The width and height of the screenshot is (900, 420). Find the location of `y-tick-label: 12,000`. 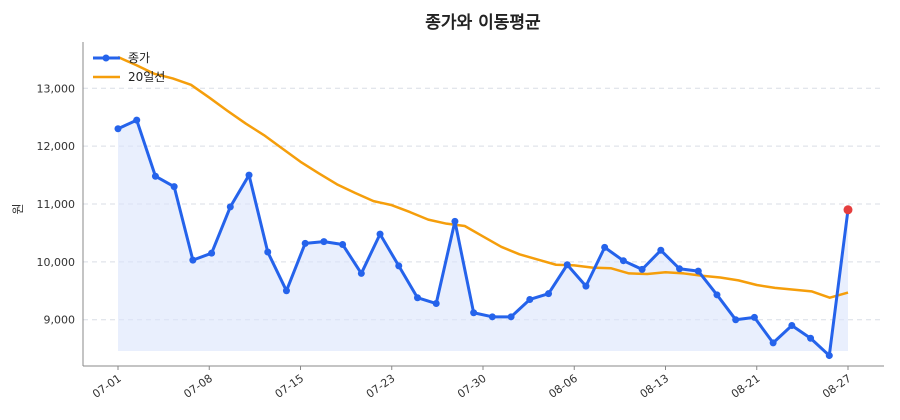

y-tick-label: 12,000 is located at coordinates (56, 146).